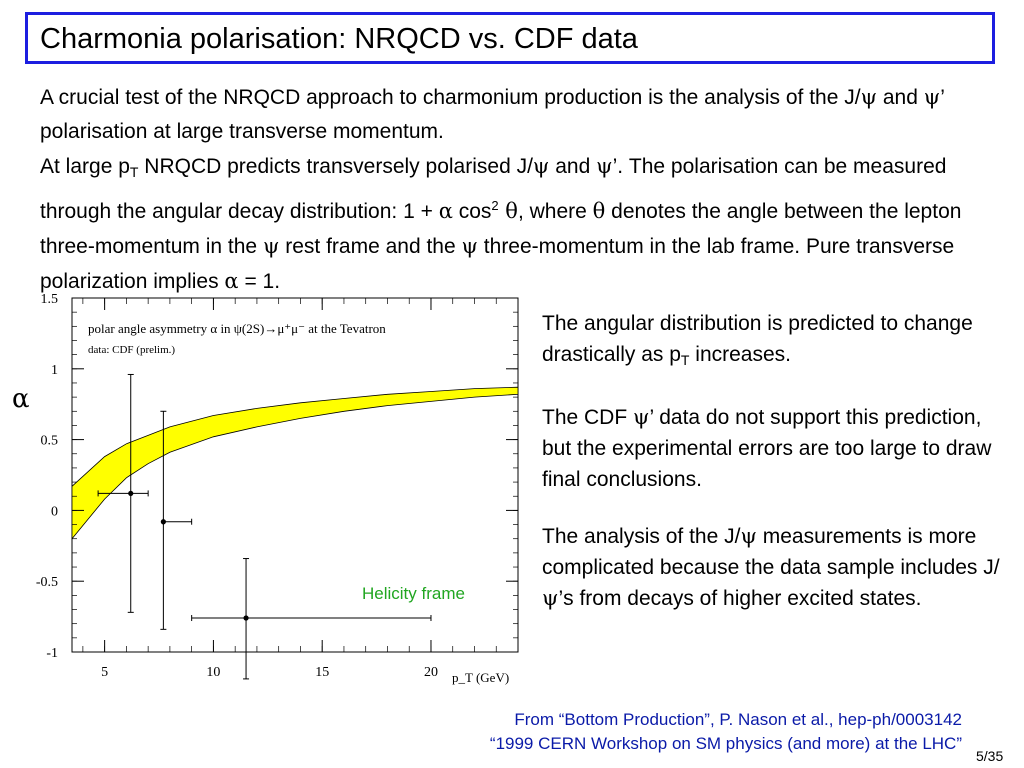 The width and height of the screenshot is (1024, 768). I want to click on y-axis-label: α, so click(21, 399).